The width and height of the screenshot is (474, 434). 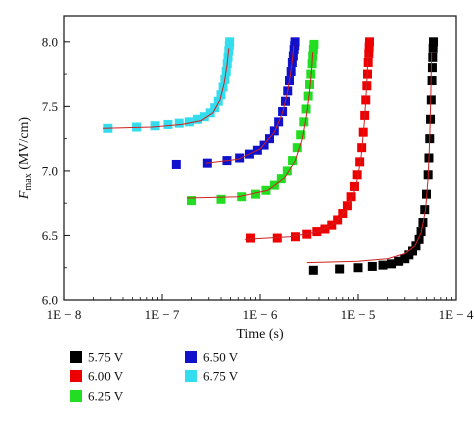 I want to click on x-tick-label: 1E − 7, so click(x=162, y=314).